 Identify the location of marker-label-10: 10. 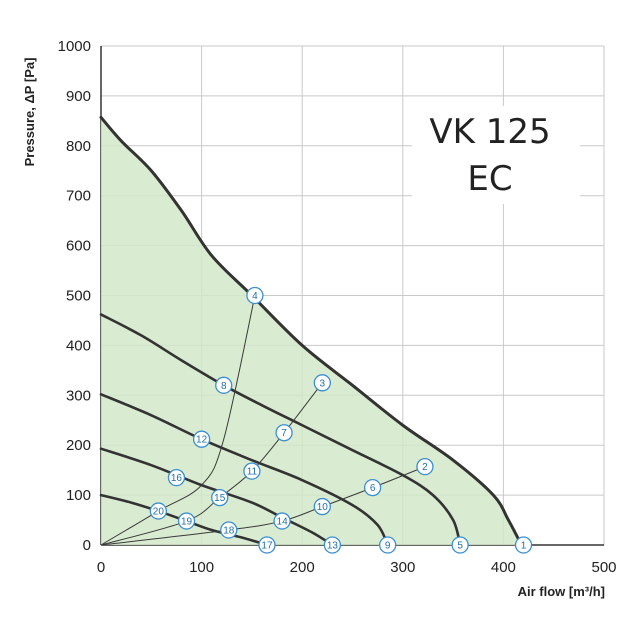
(323, 507).